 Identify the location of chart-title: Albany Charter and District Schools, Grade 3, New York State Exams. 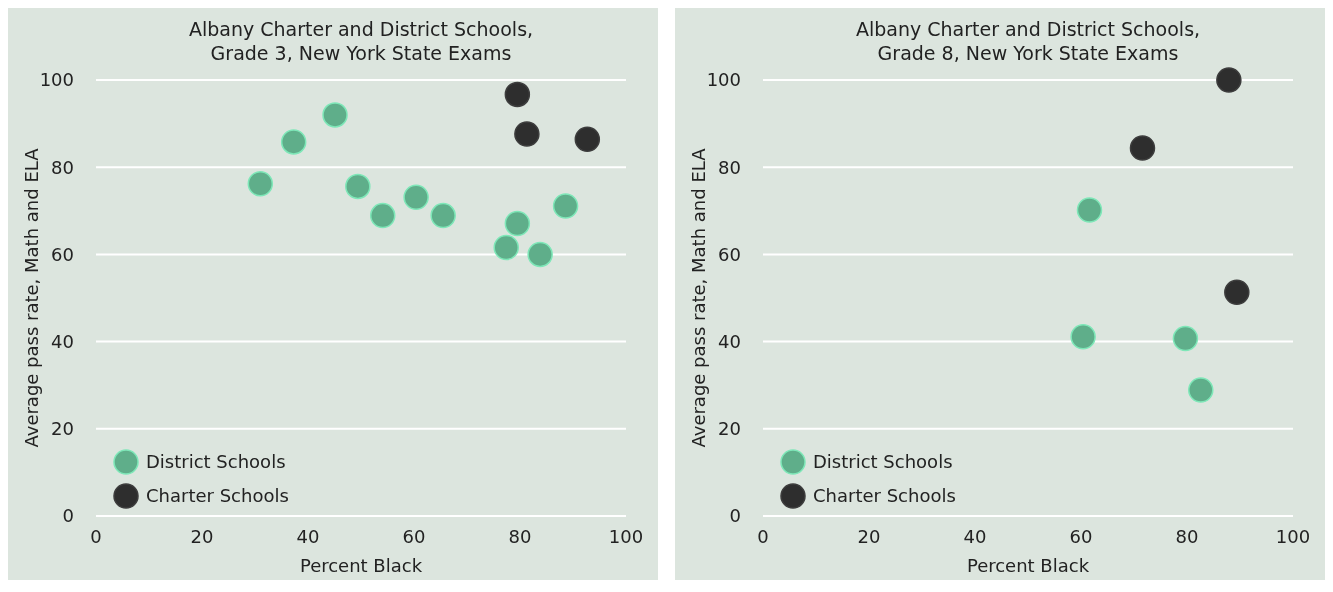
(361, 41).